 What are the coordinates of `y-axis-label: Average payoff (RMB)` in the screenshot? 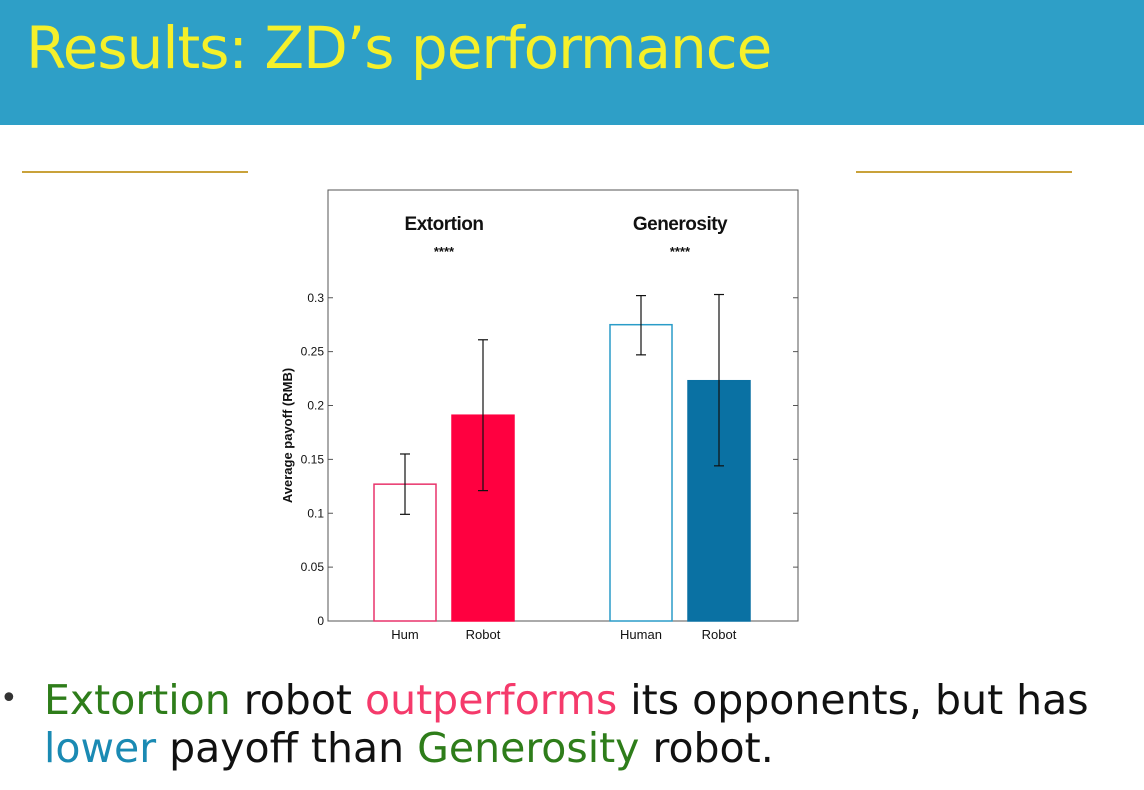 It's located at (287, 435).